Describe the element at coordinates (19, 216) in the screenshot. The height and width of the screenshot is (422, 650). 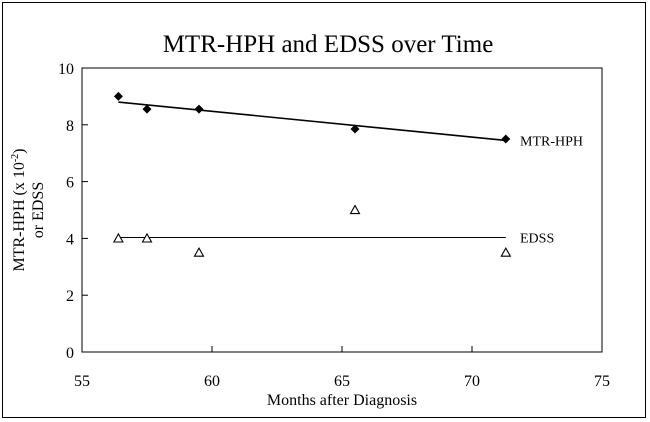
I see `y-axis-label-line1: MTR-HPH (x 10` at that location.